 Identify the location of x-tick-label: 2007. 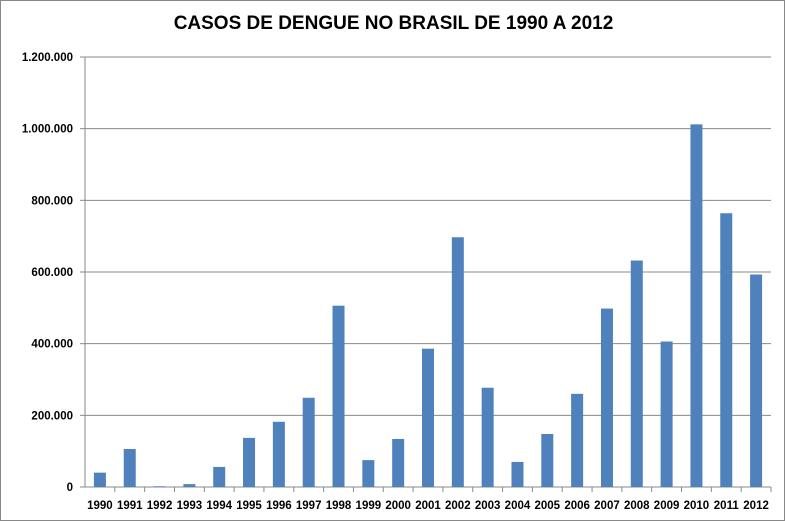
(607, 506).